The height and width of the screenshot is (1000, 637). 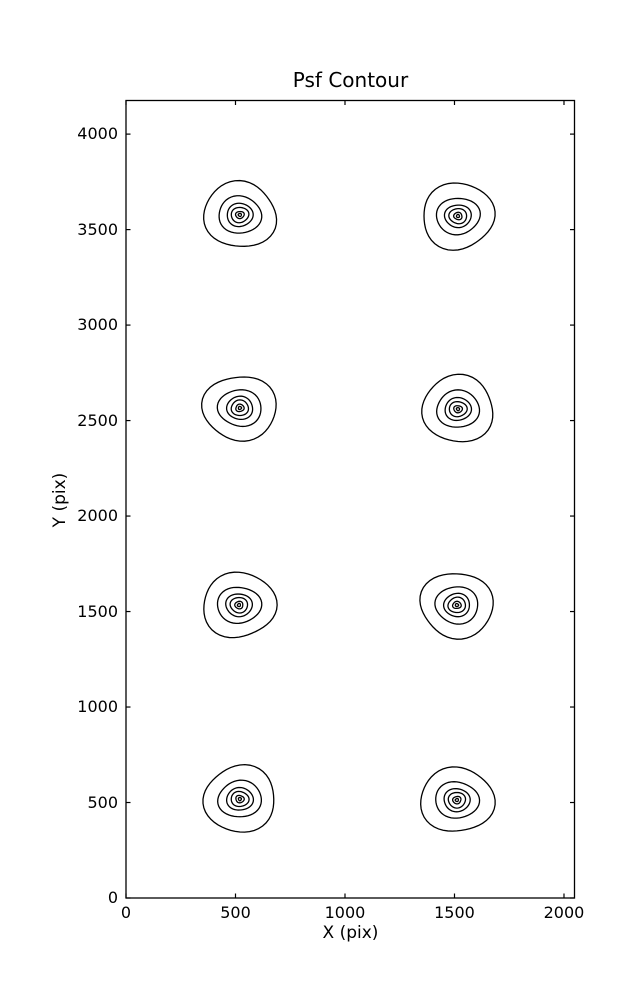 I want to click on y-tick-label: 1000, so click(x=97, y=707).